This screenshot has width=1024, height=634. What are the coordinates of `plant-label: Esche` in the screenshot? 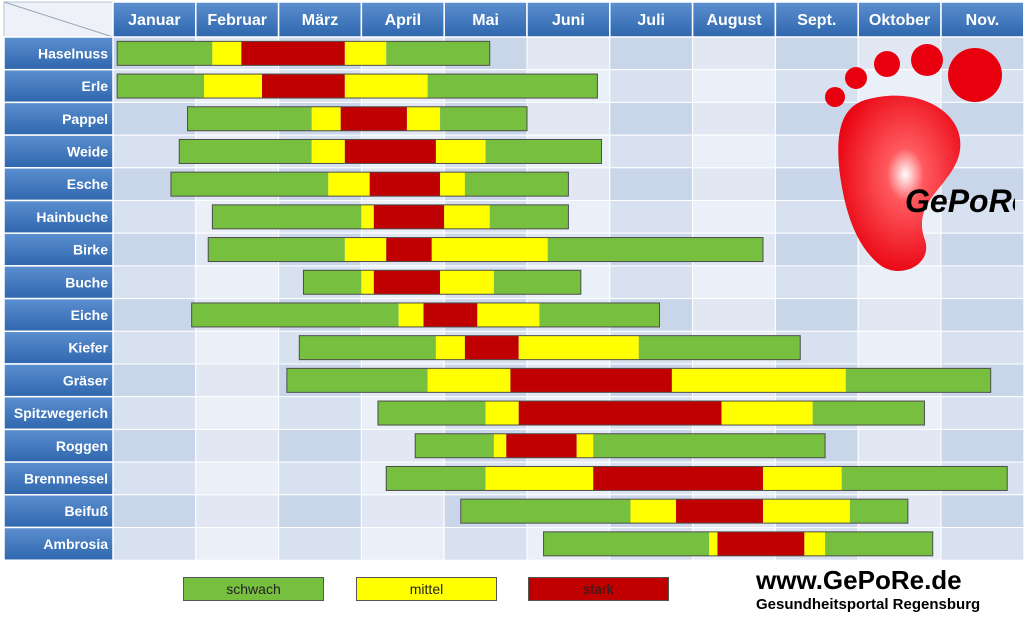 It's located at (87, 184).